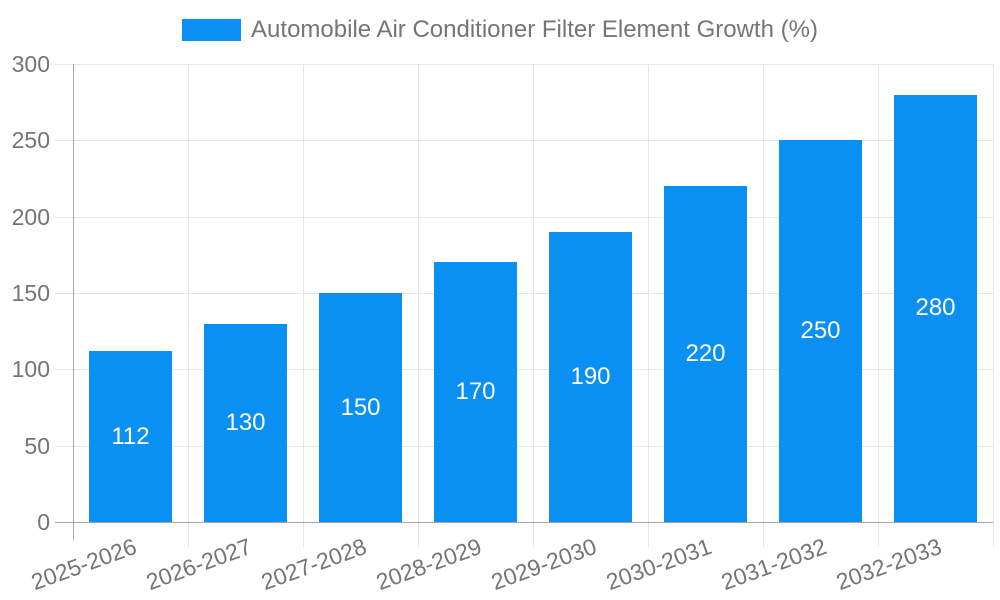 This screenshot has width=1000, height=600. I want to click on bar-value-label: 220, so click(705, 354).